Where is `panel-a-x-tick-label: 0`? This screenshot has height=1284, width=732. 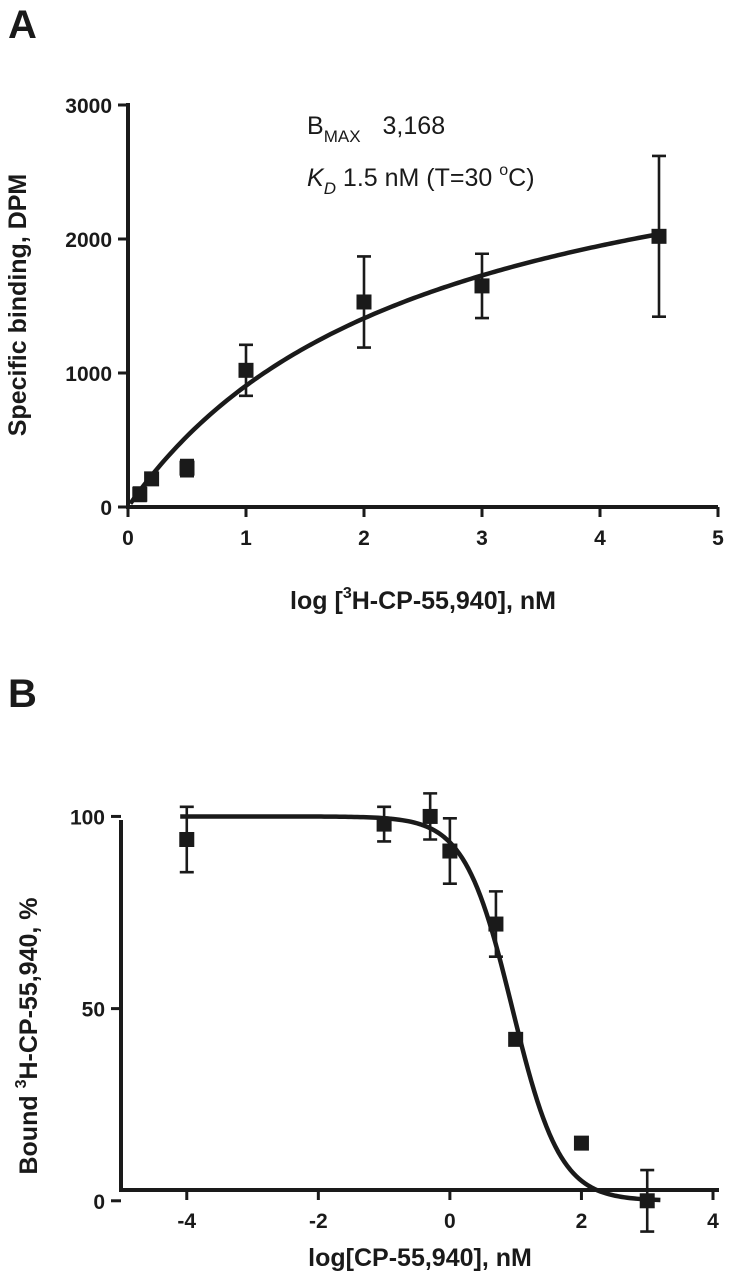 panel-a-x-tick-label: 0 is located at coordinates (128, 538).